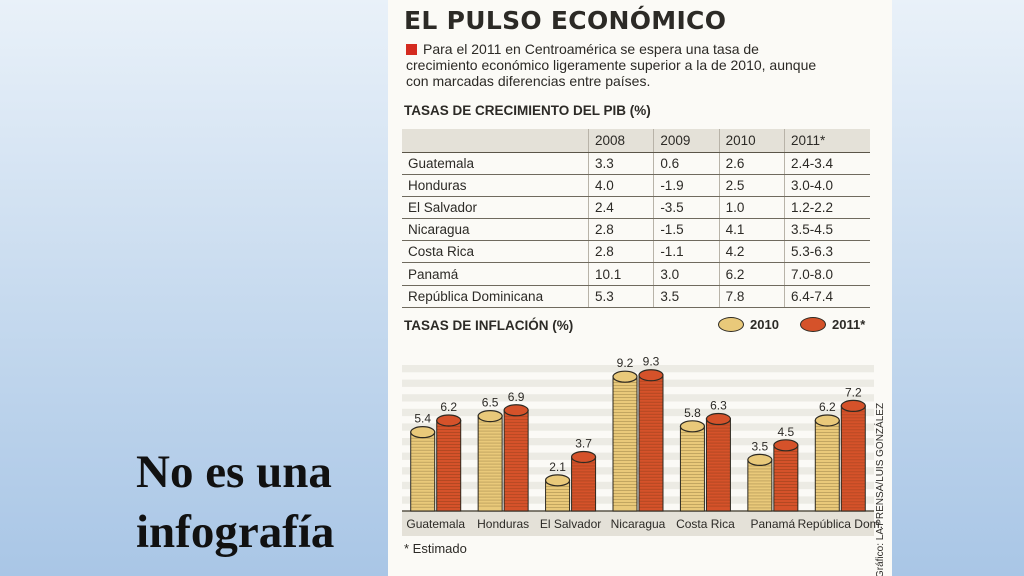 This screenshot has width=1024, height=576. What do you see at coordinates (786, 432) in the screenshot?
I see `data-label-2011: 4.5` at bounding box center [786, 432].